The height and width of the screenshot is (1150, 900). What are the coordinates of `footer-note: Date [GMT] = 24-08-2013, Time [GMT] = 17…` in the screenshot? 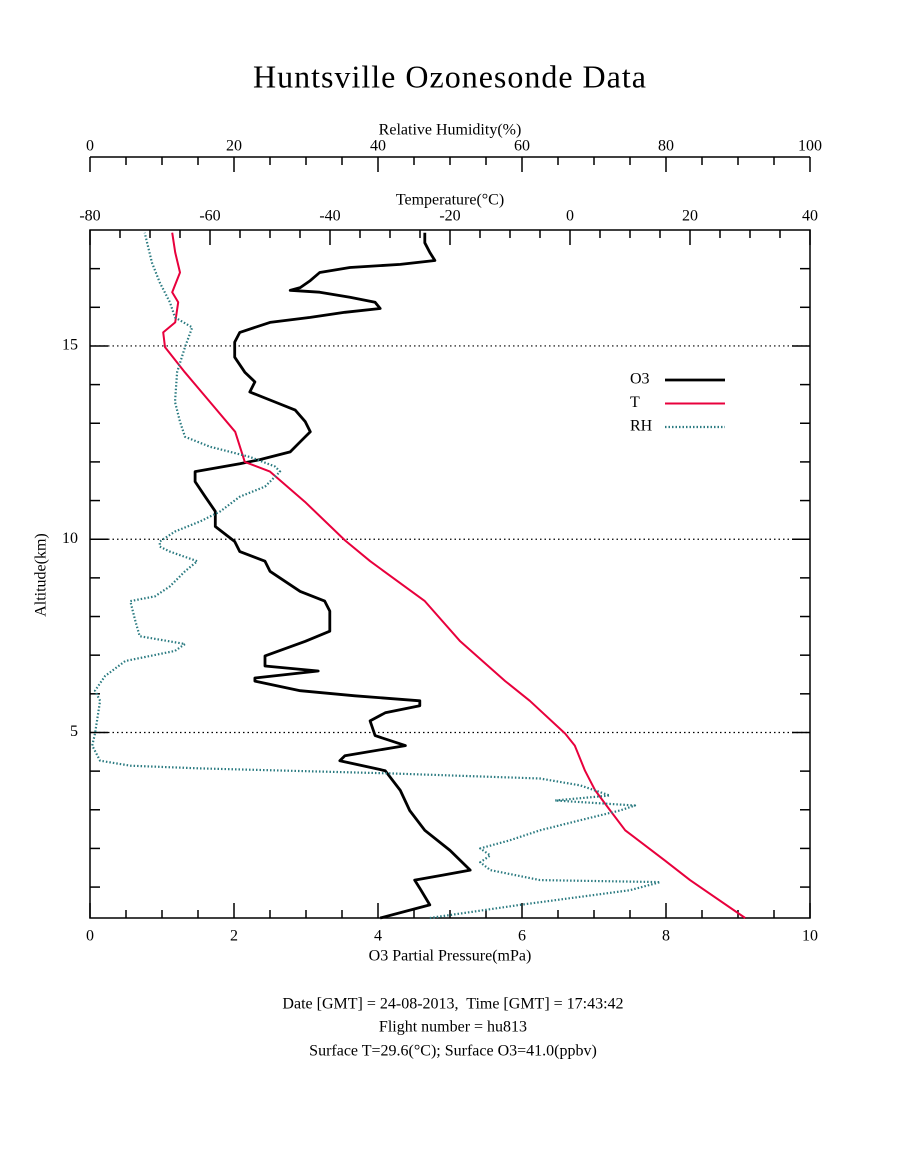 It's located at (452, 1004).